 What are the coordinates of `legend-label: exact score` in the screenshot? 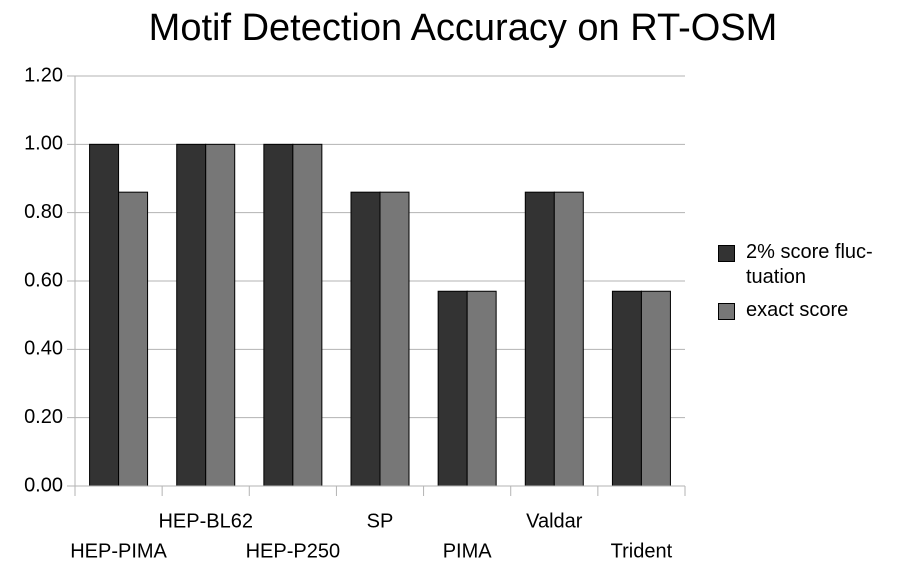 It's located at (797, 310).